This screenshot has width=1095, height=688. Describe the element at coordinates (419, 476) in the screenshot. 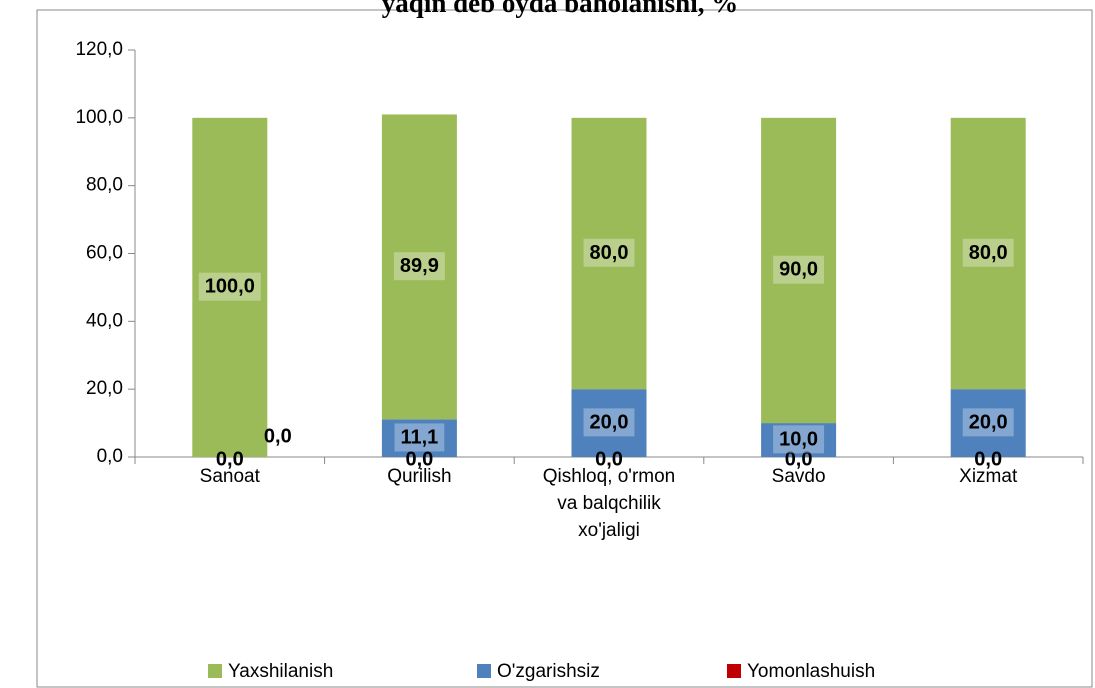

I see `x-tick-label: Qurilish` at that location.